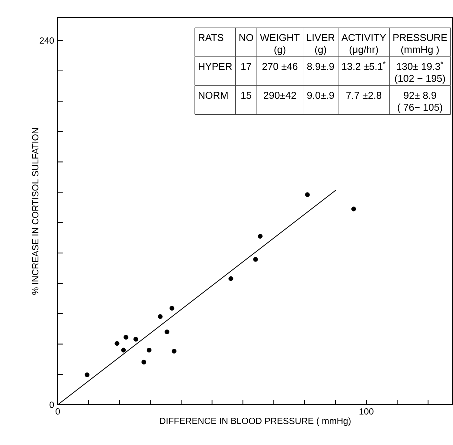 The height and width of the screenshot is (445, 453). What do you see at coordinates (420, 66) in the screenshot?
I see `annotation: 130± 19.3$^{*}$` at bounding box center [420, 66].